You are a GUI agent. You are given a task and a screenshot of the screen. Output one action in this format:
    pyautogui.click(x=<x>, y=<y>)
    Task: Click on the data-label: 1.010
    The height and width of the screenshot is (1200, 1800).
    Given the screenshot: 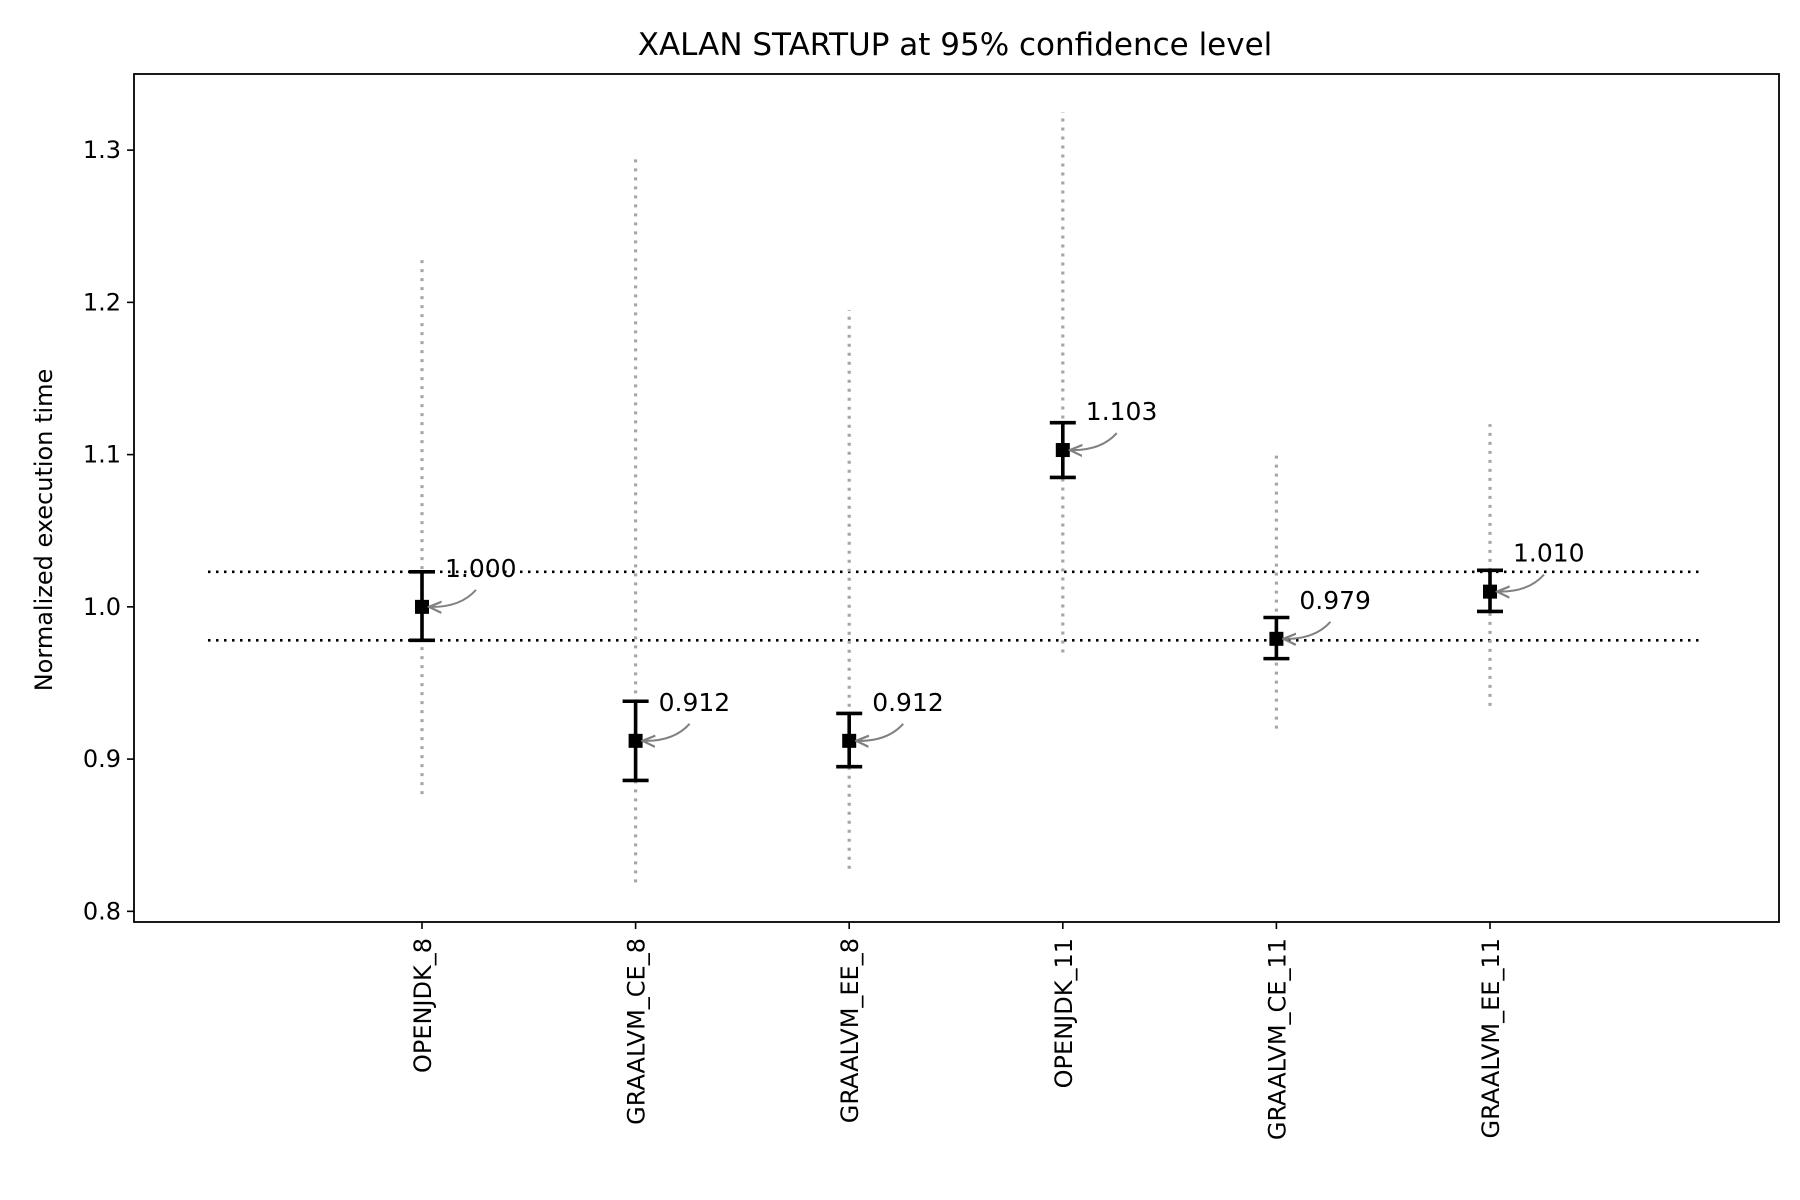 What is the action you would take?
    pyautogui.click(x=1549, y=553)
    